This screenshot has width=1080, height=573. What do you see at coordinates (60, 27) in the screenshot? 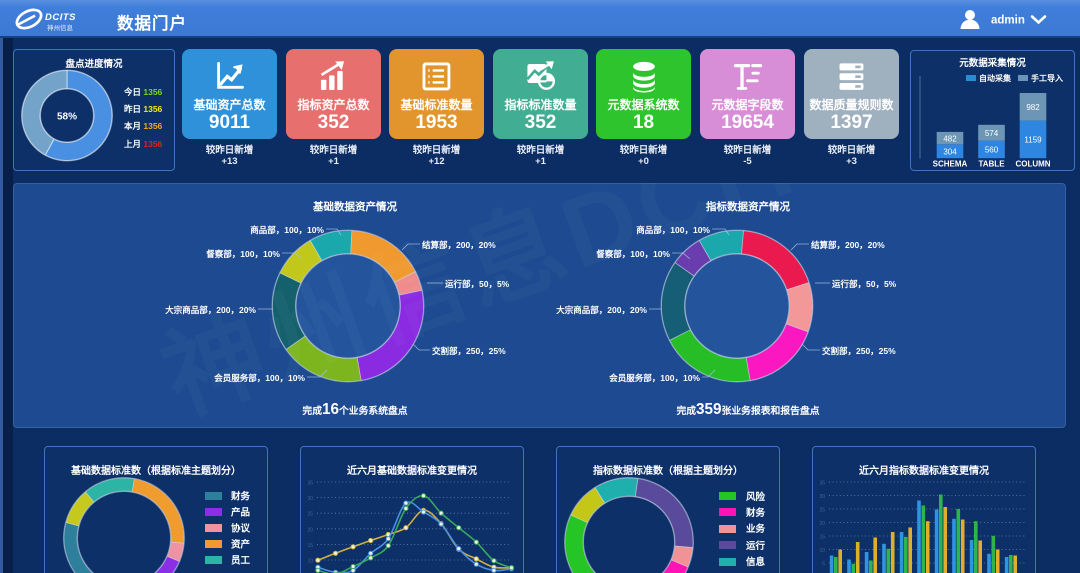
I see `svg-text: 神州信息` at bounding box center [60, 27].